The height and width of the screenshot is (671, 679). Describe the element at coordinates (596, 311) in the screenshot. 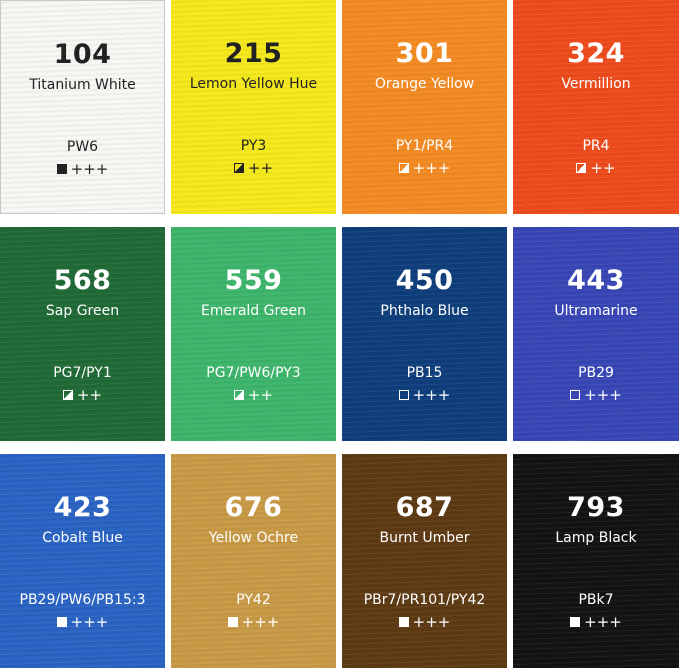

I see `swatch-name: Ultramarine` at that location.